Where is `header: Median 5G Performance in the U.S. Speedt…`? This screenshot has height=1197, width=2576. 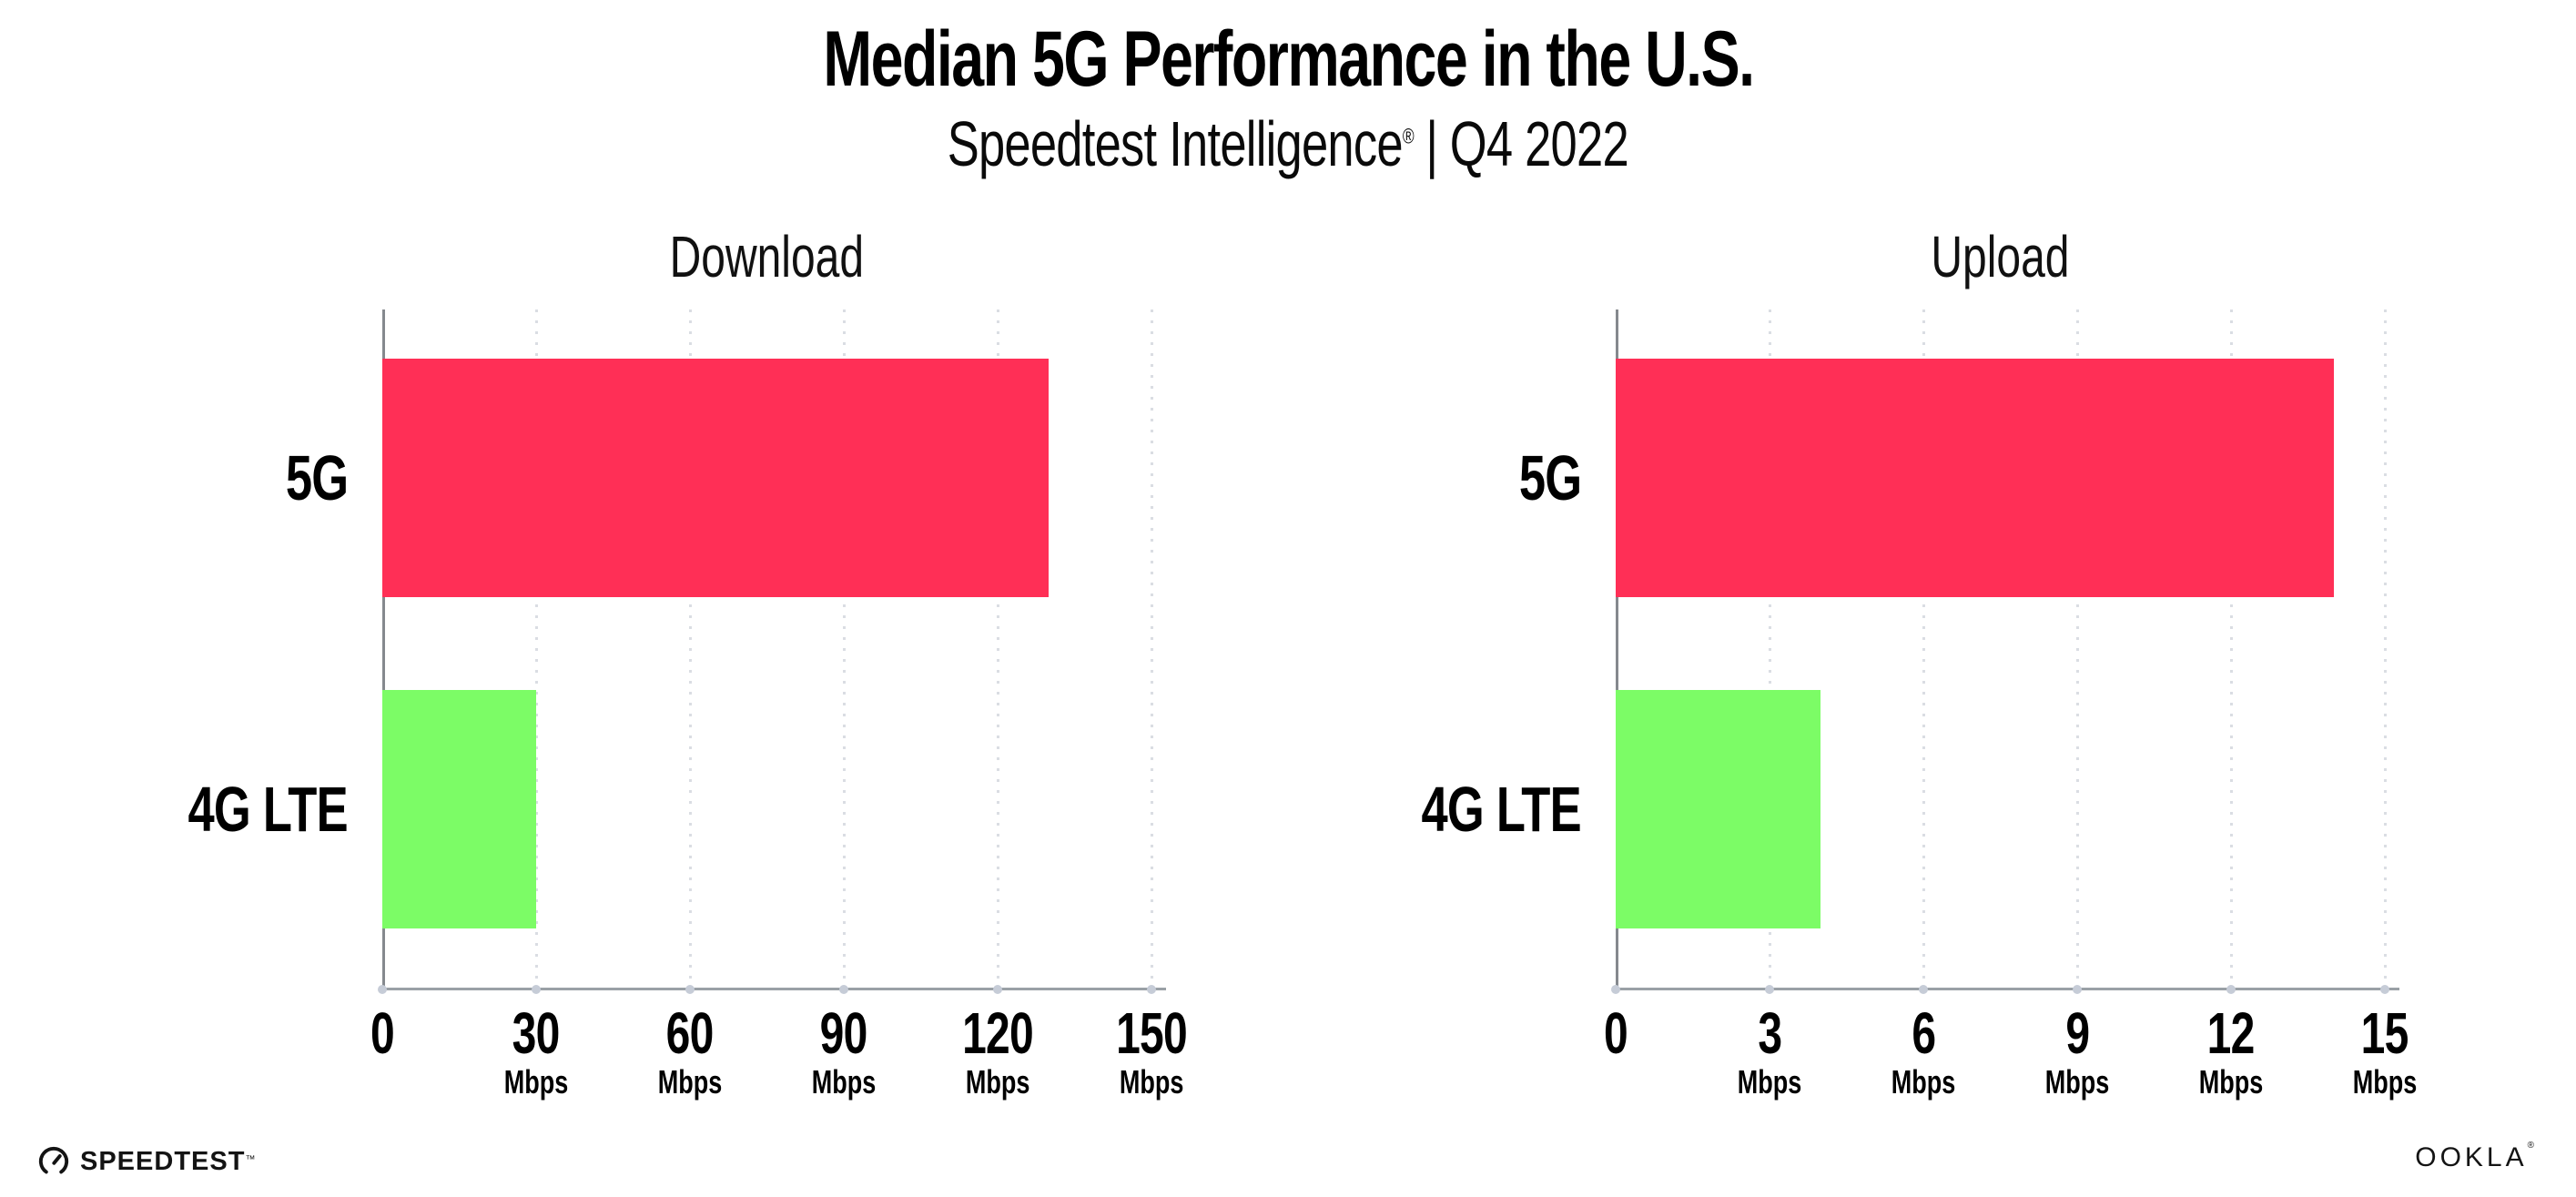 header: Median 5G Performance in the U.S. Speedt… is located at coordinates (1288, 99).